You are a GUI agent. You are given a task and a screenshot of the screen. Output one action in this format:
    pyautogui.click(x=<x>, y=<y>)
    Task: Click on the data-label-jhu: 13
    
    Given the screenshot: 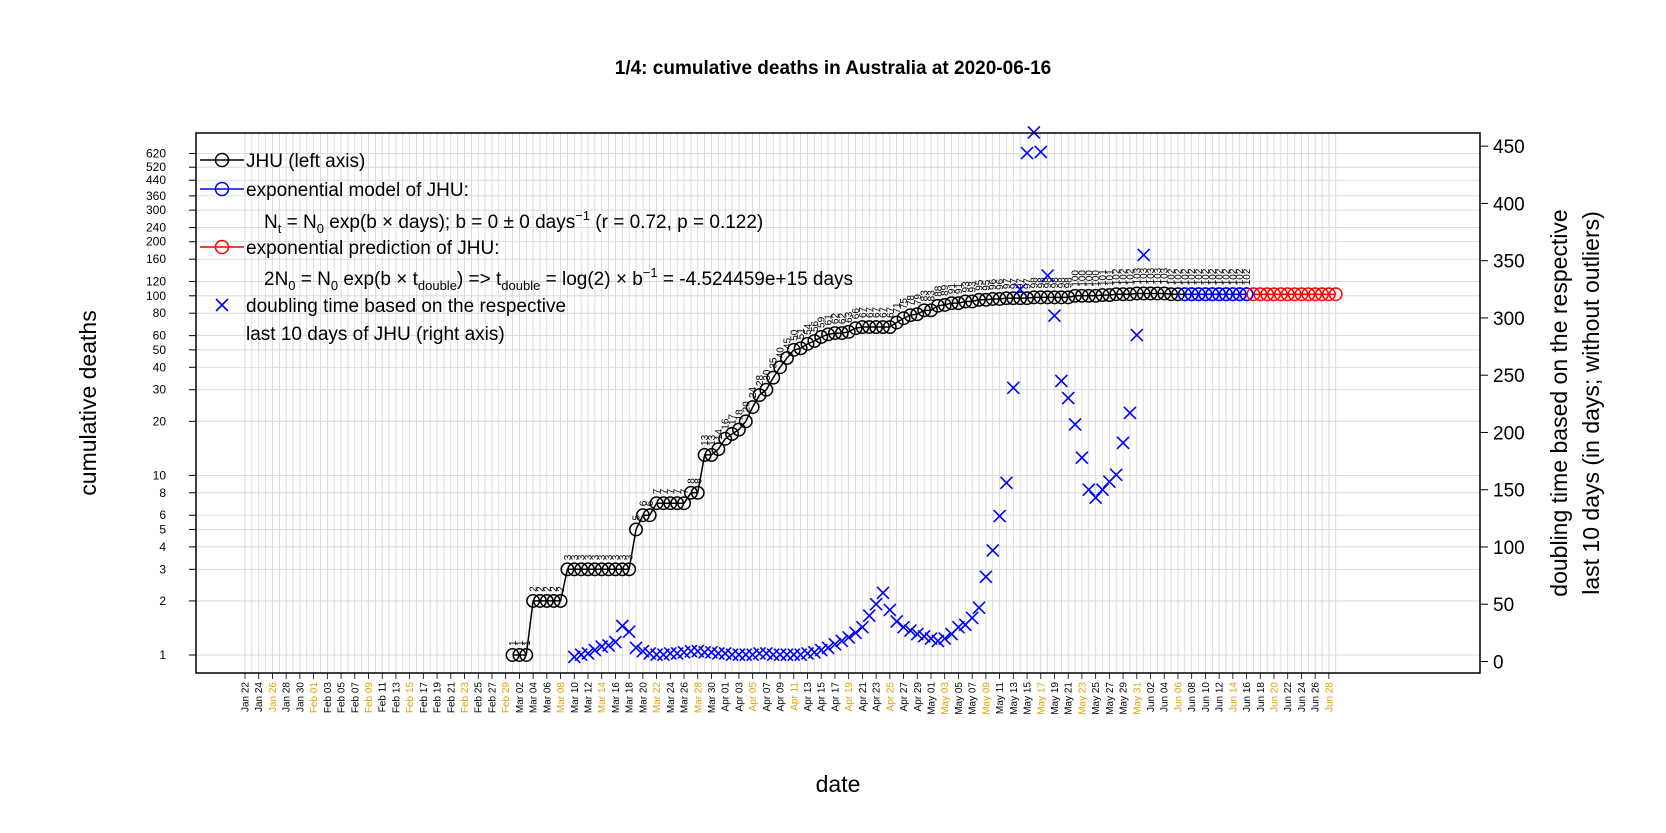 What is the action you would take?
    pyautogui.click(x=712, y=440)
    